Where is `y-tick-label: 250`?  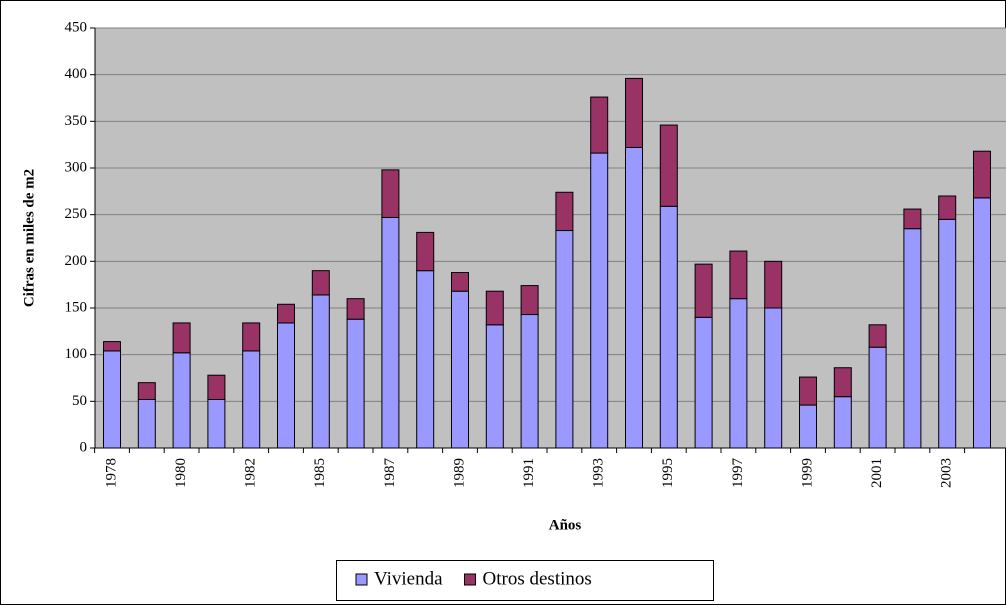
y-tick-label: 250 is located at coordinates (76, 214).